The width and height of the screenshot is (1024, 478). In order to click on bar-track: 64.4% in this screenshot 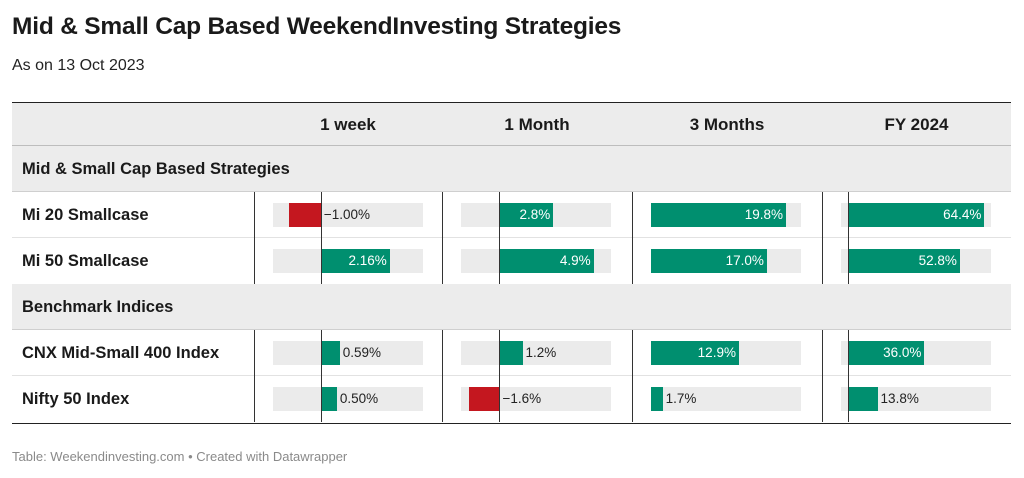, I will do `click(916, 215)`.